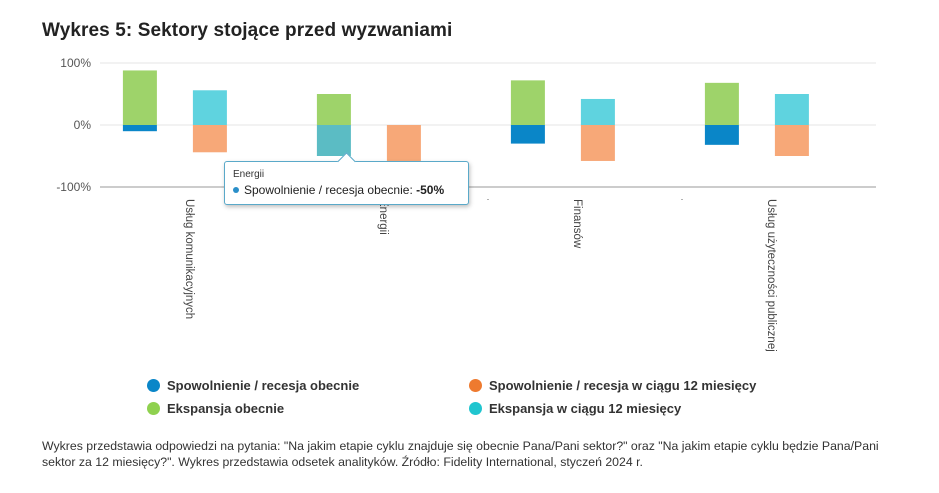 Image resolution: width=939 pixels, height=493 pixels. Describe the element at coordinates (75, 63) in the screenshot. I see `y-tick-label: 100%` at that location.